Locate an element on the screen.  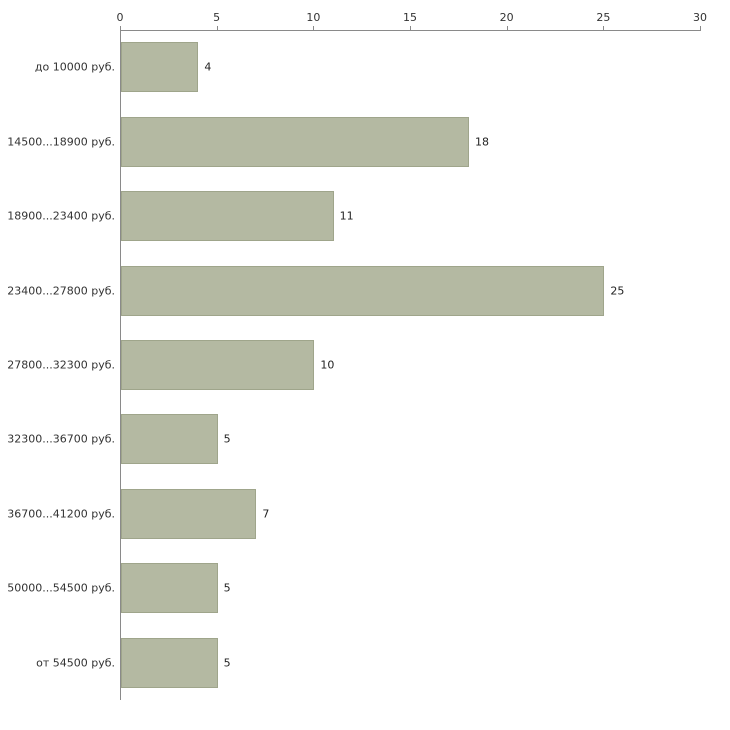
bar-row: 14500...18900 руб. 18 is located at coordinates (365, 141).